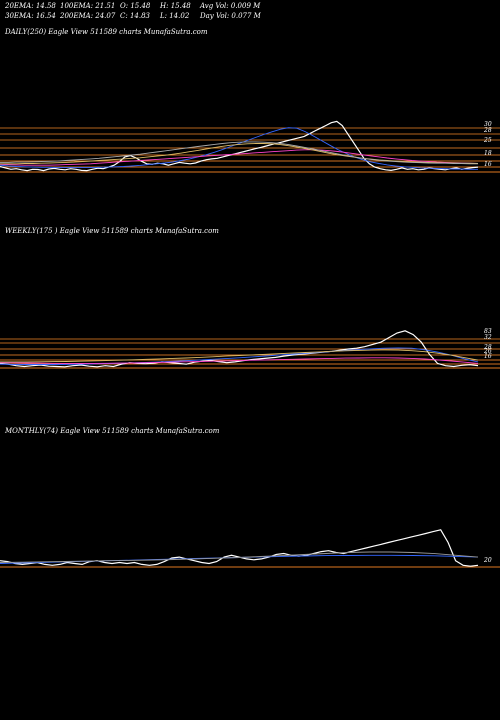 The width and height of the screenshot is (500, 720). What do you see at coordinates (488, 337) in the screenshot?
I see `right-axis-label: 32` at bounding box center [488, 337].